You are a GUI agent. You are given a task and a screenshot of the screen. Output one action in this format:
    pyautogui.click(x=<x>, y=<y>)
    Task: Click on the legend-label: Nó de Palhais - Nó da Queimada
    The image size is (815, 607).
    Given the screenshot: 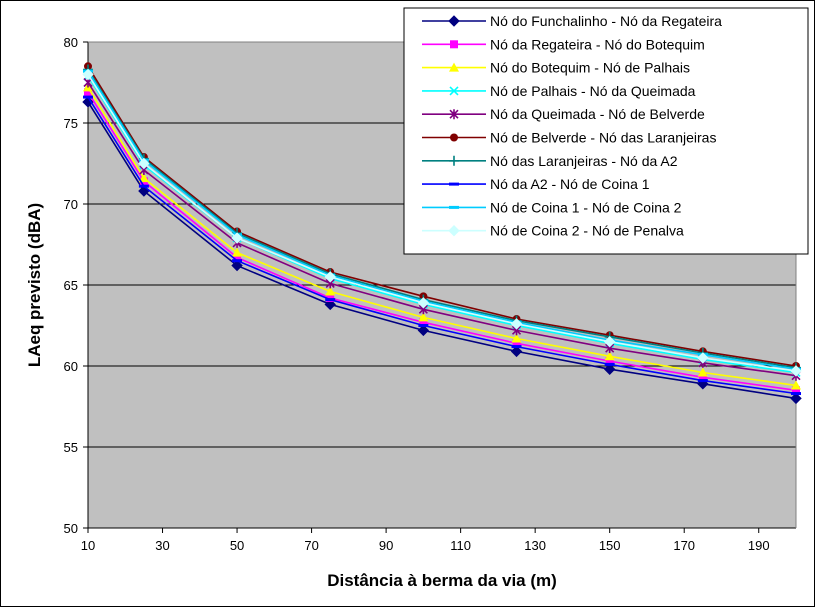 What is the action you would take?
    pyautogui.click(x=593, y=91)
    